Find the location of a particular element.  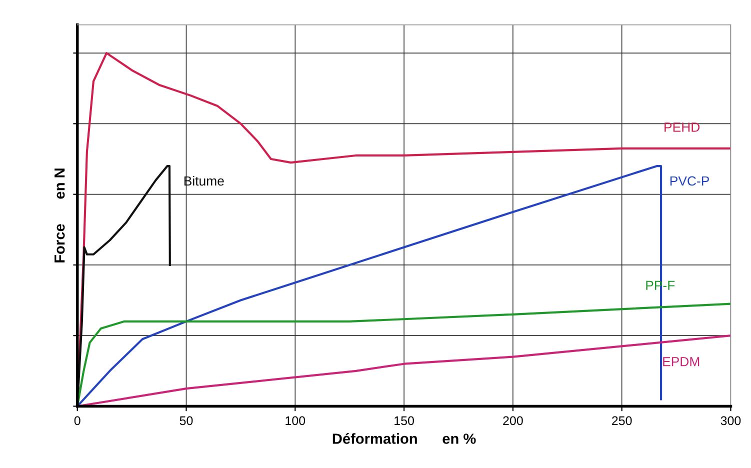

x-tick-label: 200 is located at coordinates (513, 421).